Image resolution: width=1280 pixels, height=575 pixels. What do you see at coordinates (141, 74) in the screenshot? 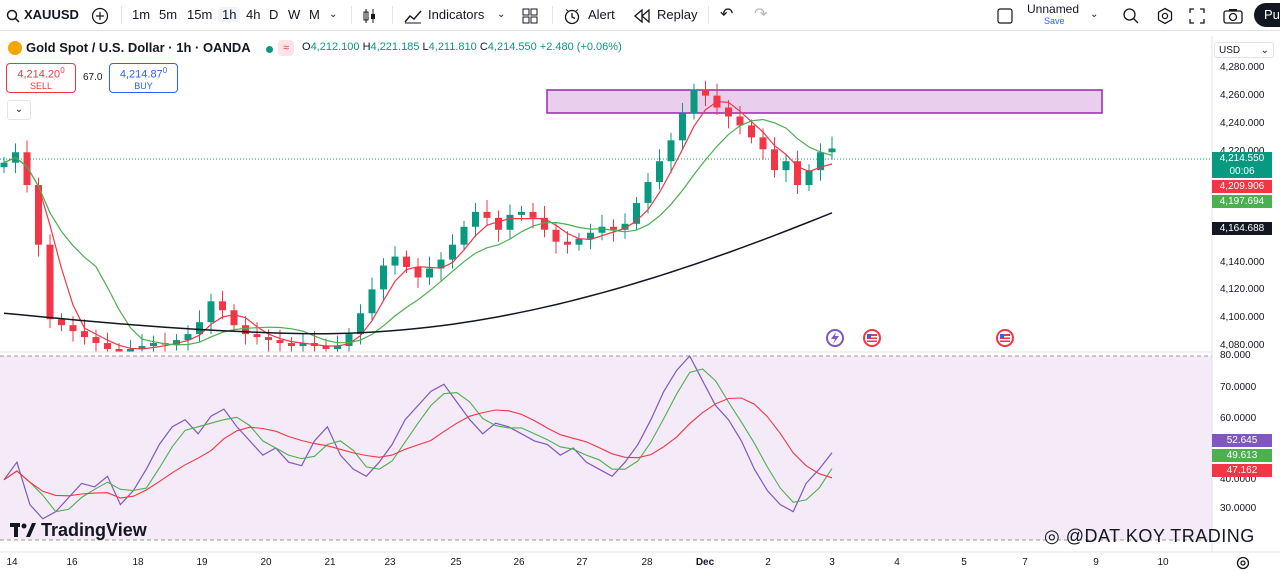
I see `buy-price: 4,214.87` at bounding box center [141, 74].